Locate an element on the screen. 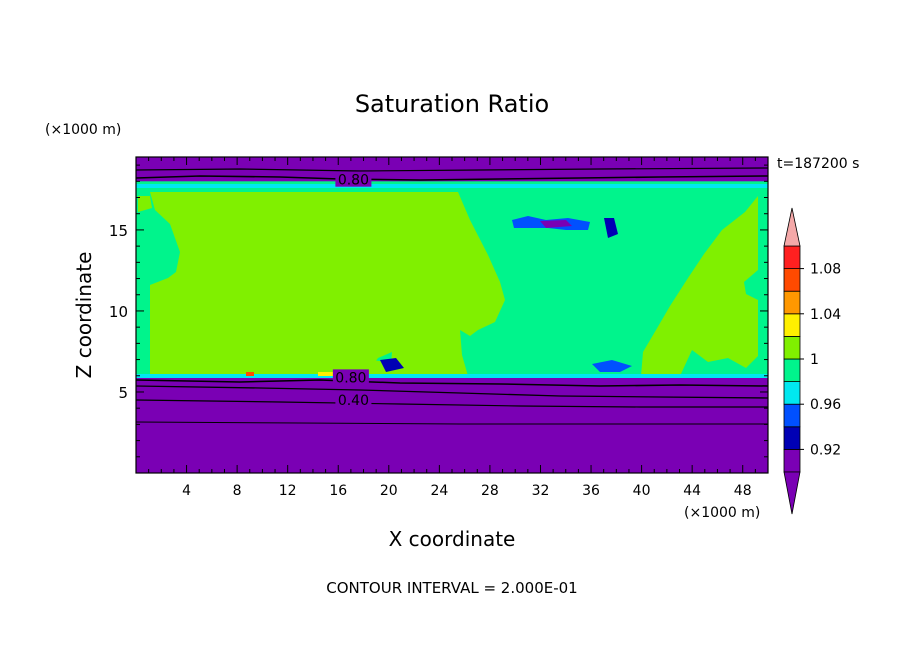 The width and height of the screenshot is (904, 654). x-tick-label: 32 is located at coordinates (541, 491).